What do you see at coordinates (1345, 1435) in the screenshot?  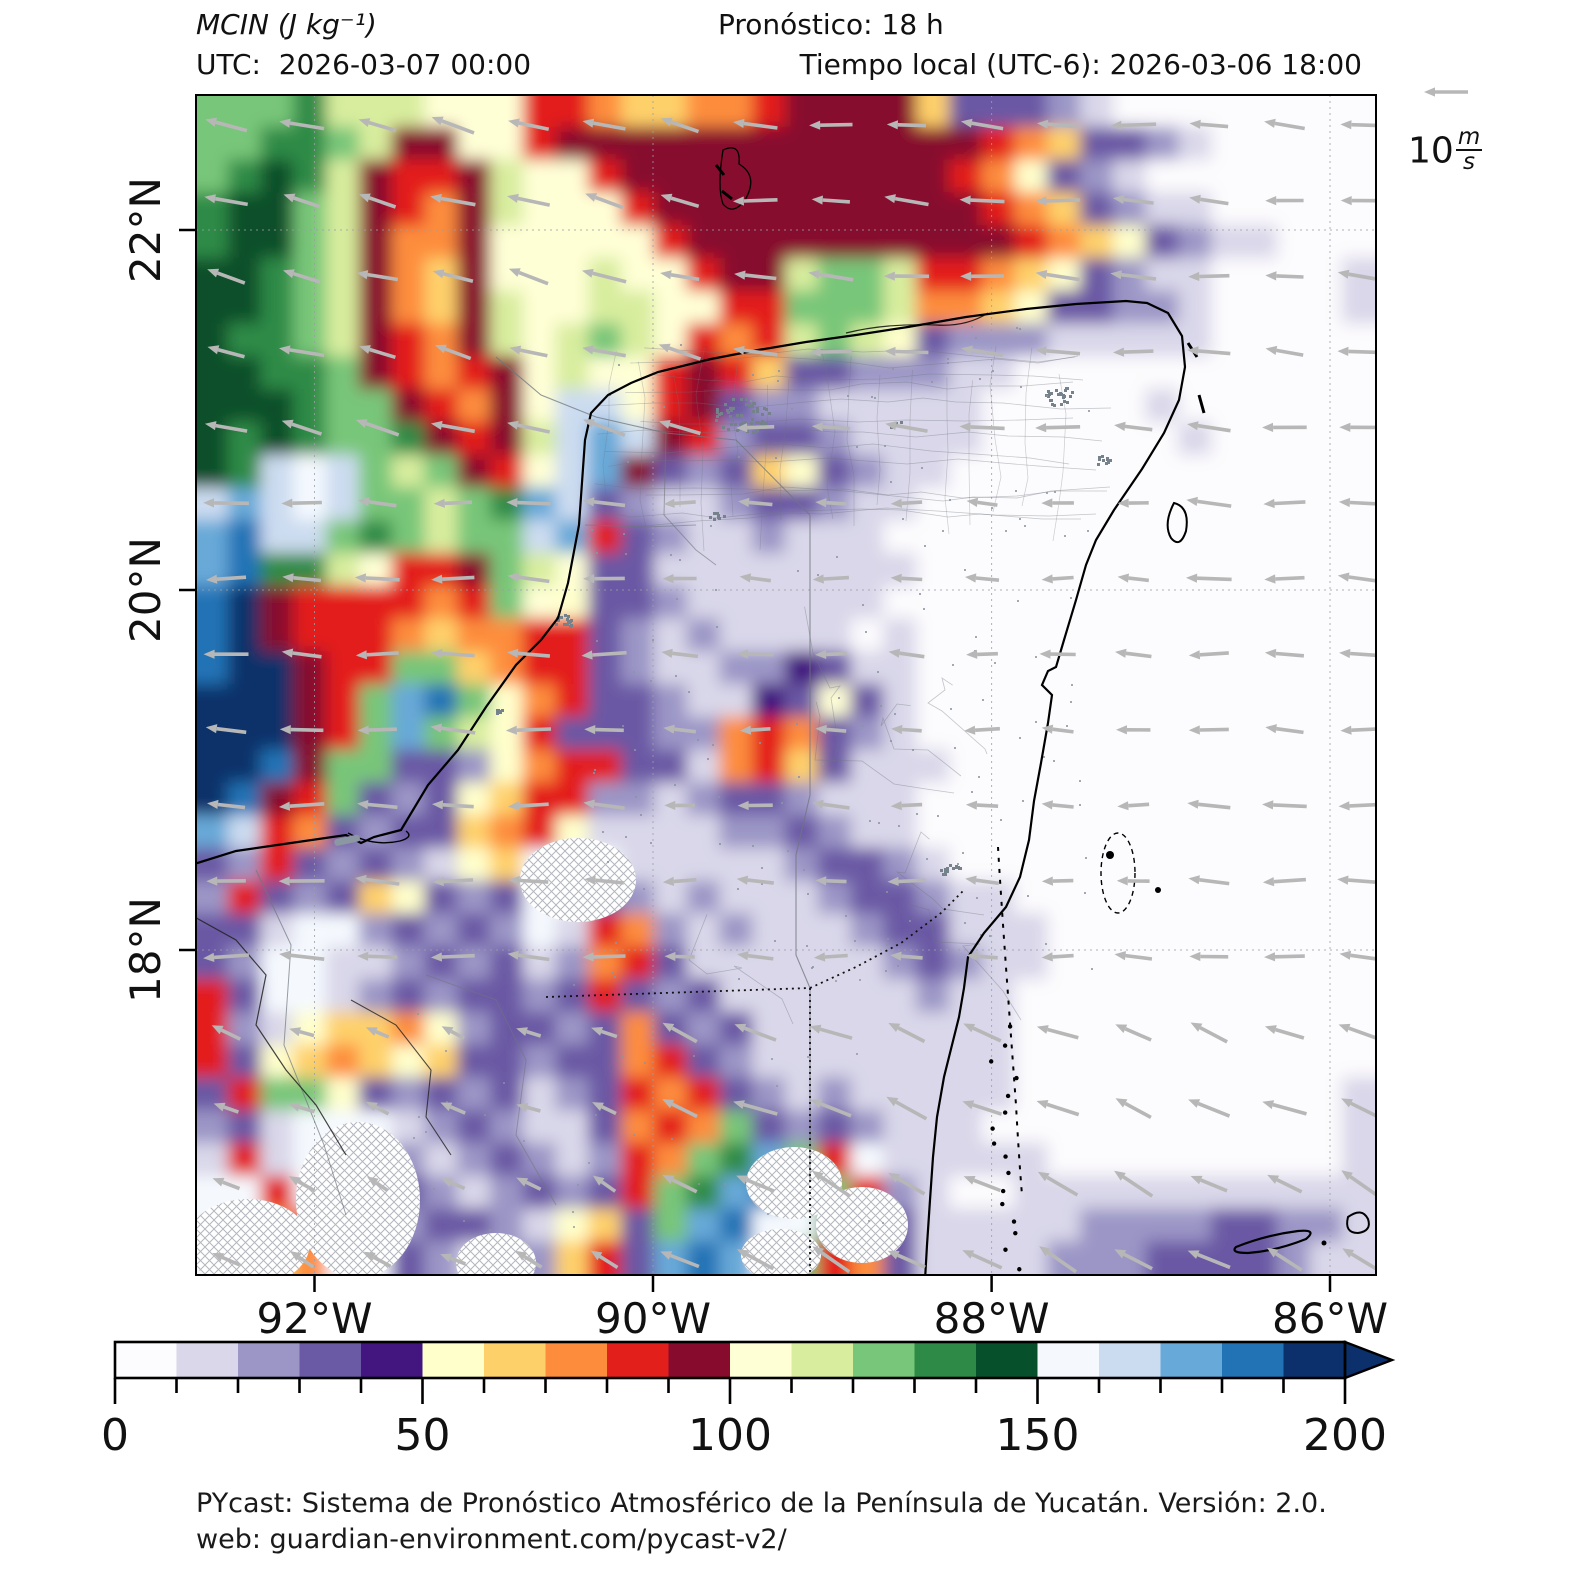 I see `colorbar-tick-label: 200` at bounding box center [1345, 1435].